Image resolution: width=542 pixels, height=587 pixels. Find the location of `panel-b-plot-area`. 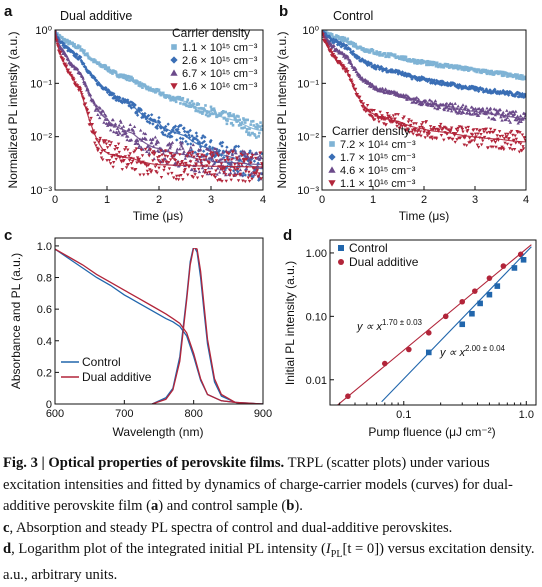

panel-b-plot-area is located at coordinates (424, 92).